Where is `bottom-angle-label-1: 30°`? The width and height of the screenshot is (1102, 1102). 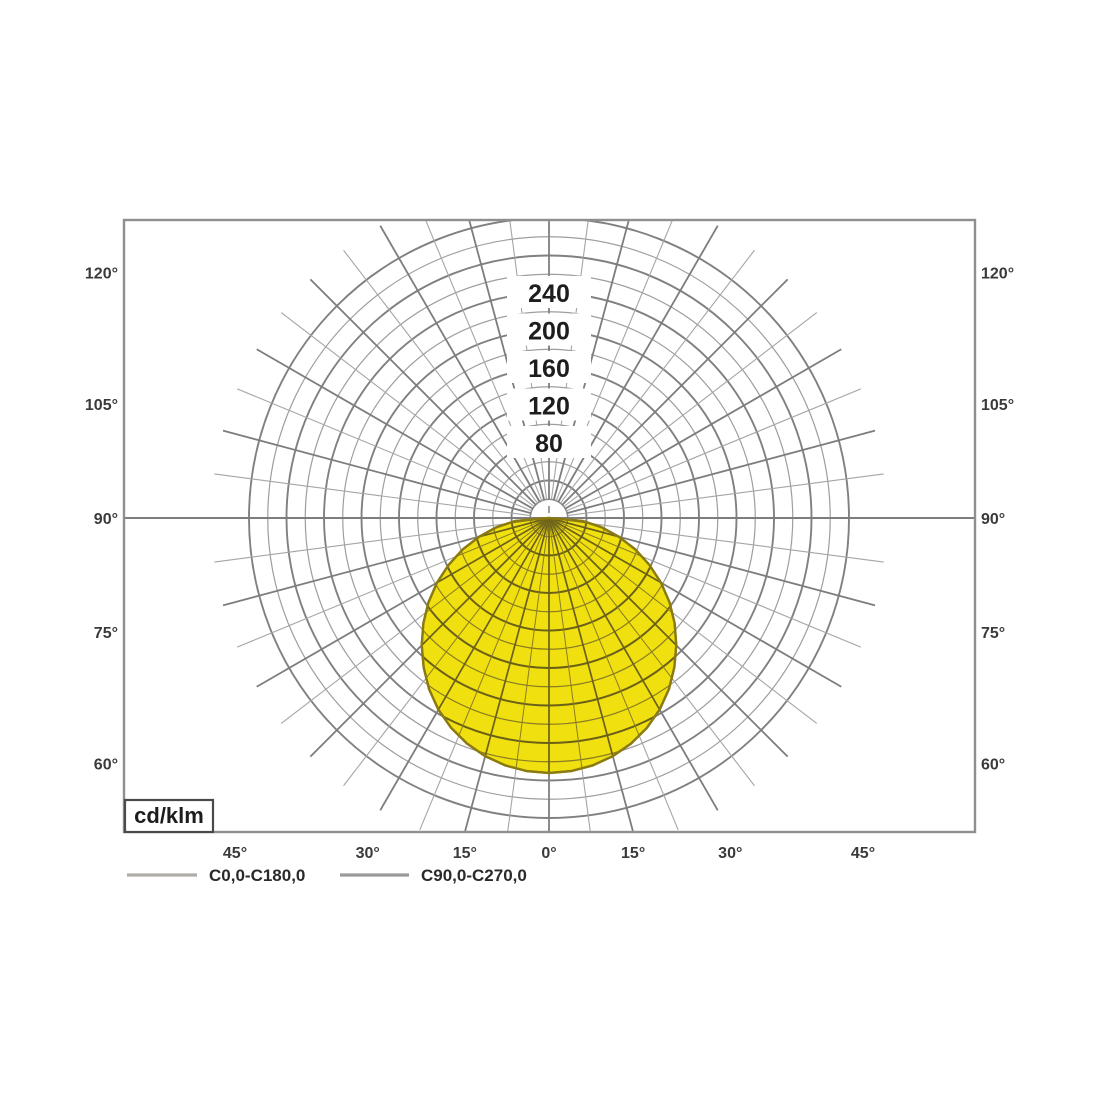
bottom-angle-label-1: 30° is located at coordinates (368, 853).